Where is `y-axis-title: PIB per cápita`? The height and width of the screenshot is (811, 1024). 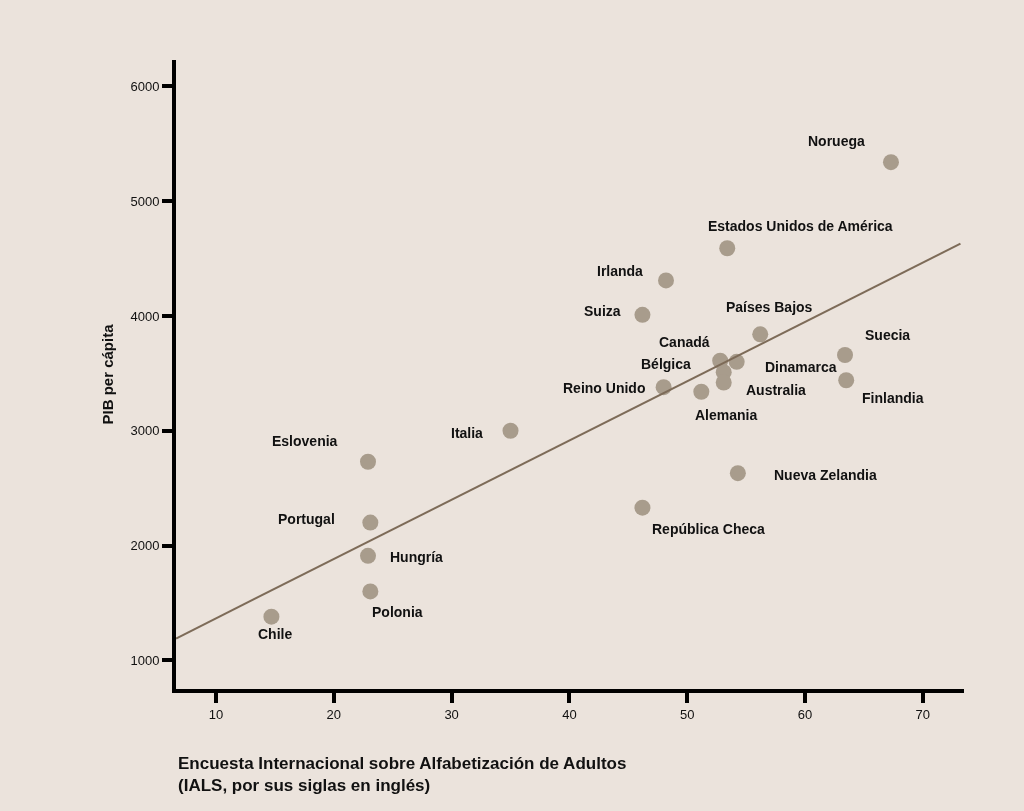
y-axis-title: PIB per cápita is located at coordinates (108, 374).